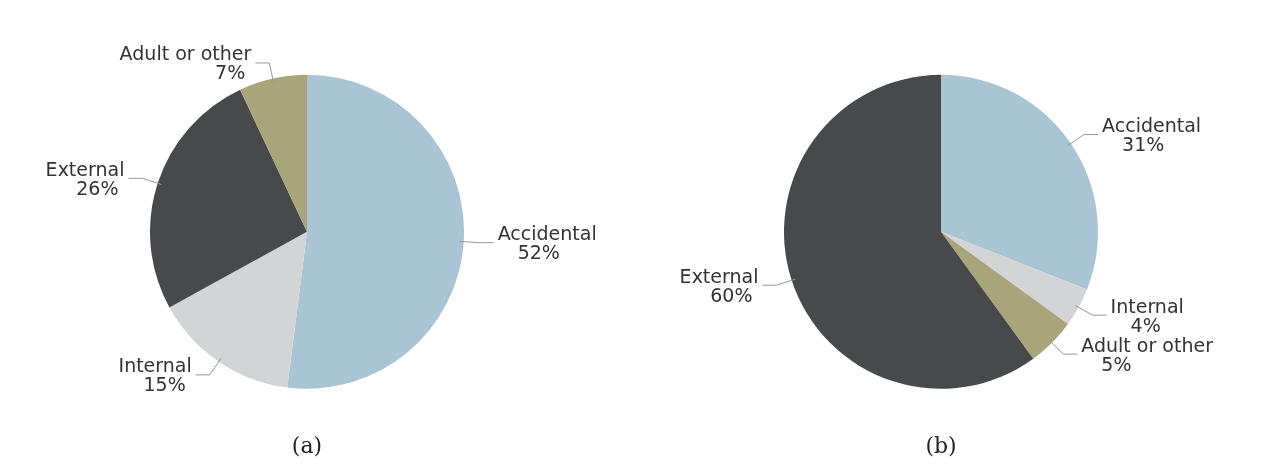  I want to click on slice-label: Accidental, so click(1152, 125).